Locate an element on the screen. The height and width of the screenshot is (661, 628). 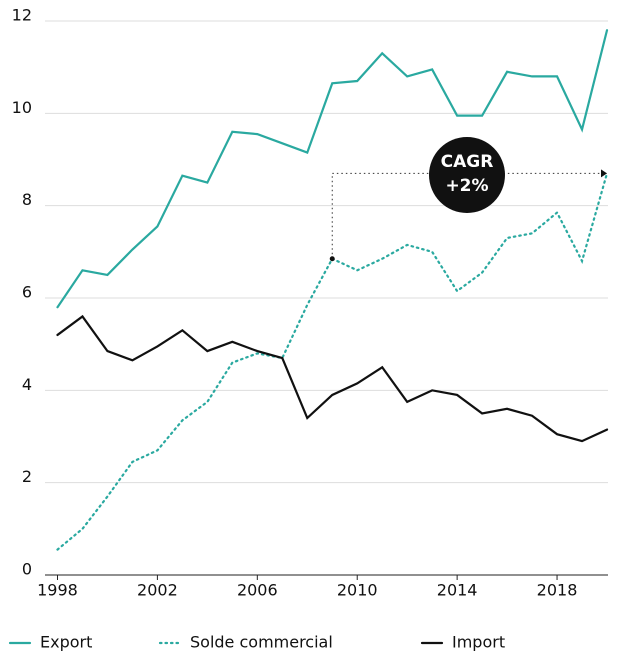
x-tick-label: 2018 is located at coordinates (557, 590).